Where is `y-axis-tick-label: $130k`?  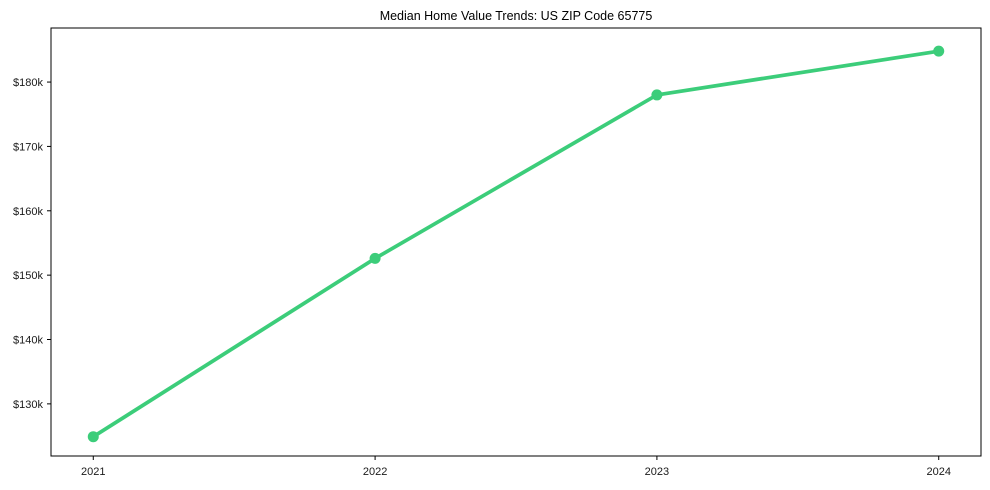 y-axis-tick-label: $130k is located at coordinates (28, 405).